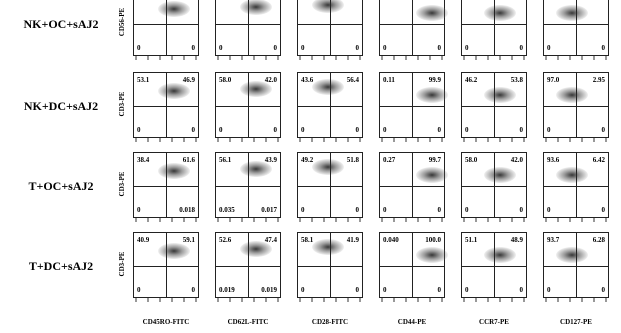  What do you see at coordinates (270, 240) in the screenshot?
I see `quadrant-value: 47.4` at bounding box center [270, 240].